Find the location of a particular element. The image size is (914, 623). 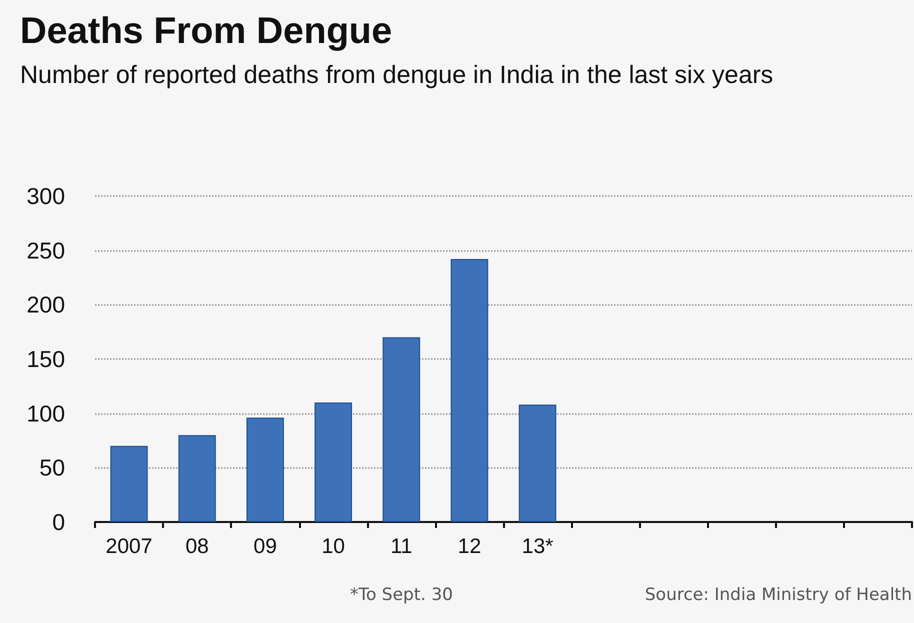

source-note: Source: India Ministry of Health is located at coordinates (778, 595).